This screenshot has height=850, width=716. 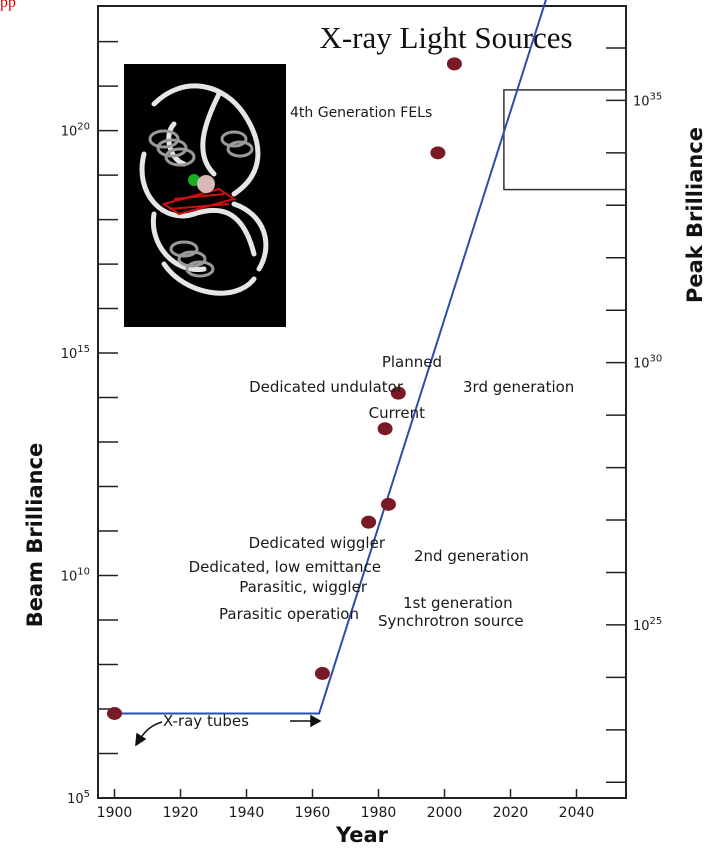 What do you see at coordinates (115, 813) in the screenshot?
I see `x-tick-label: 1900` at bounding box center [115, 813].